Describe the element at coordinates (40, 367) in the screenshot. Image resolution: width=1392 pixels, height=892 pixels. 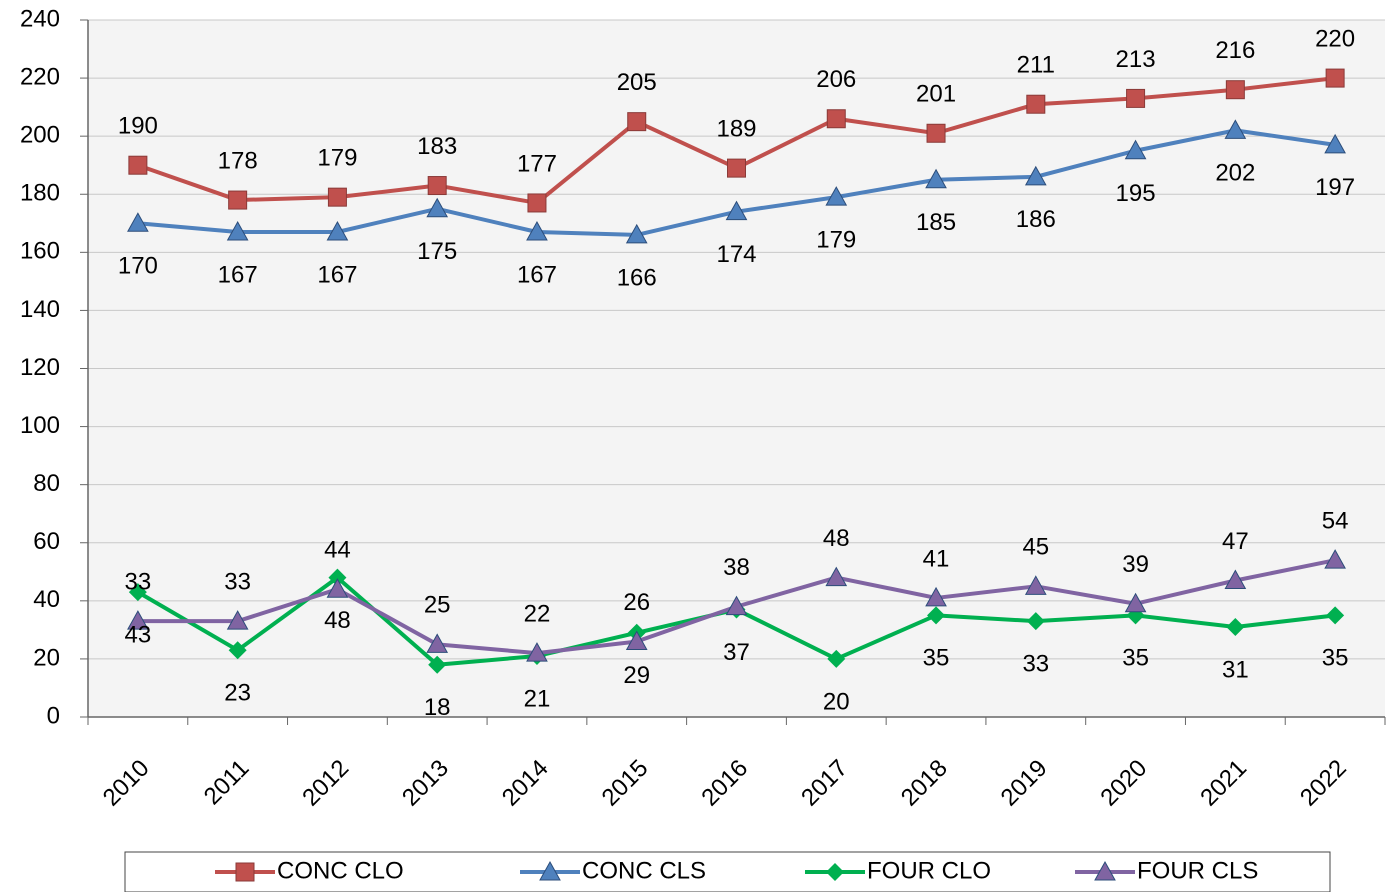
I see `y-tick-label: 120` at that location.